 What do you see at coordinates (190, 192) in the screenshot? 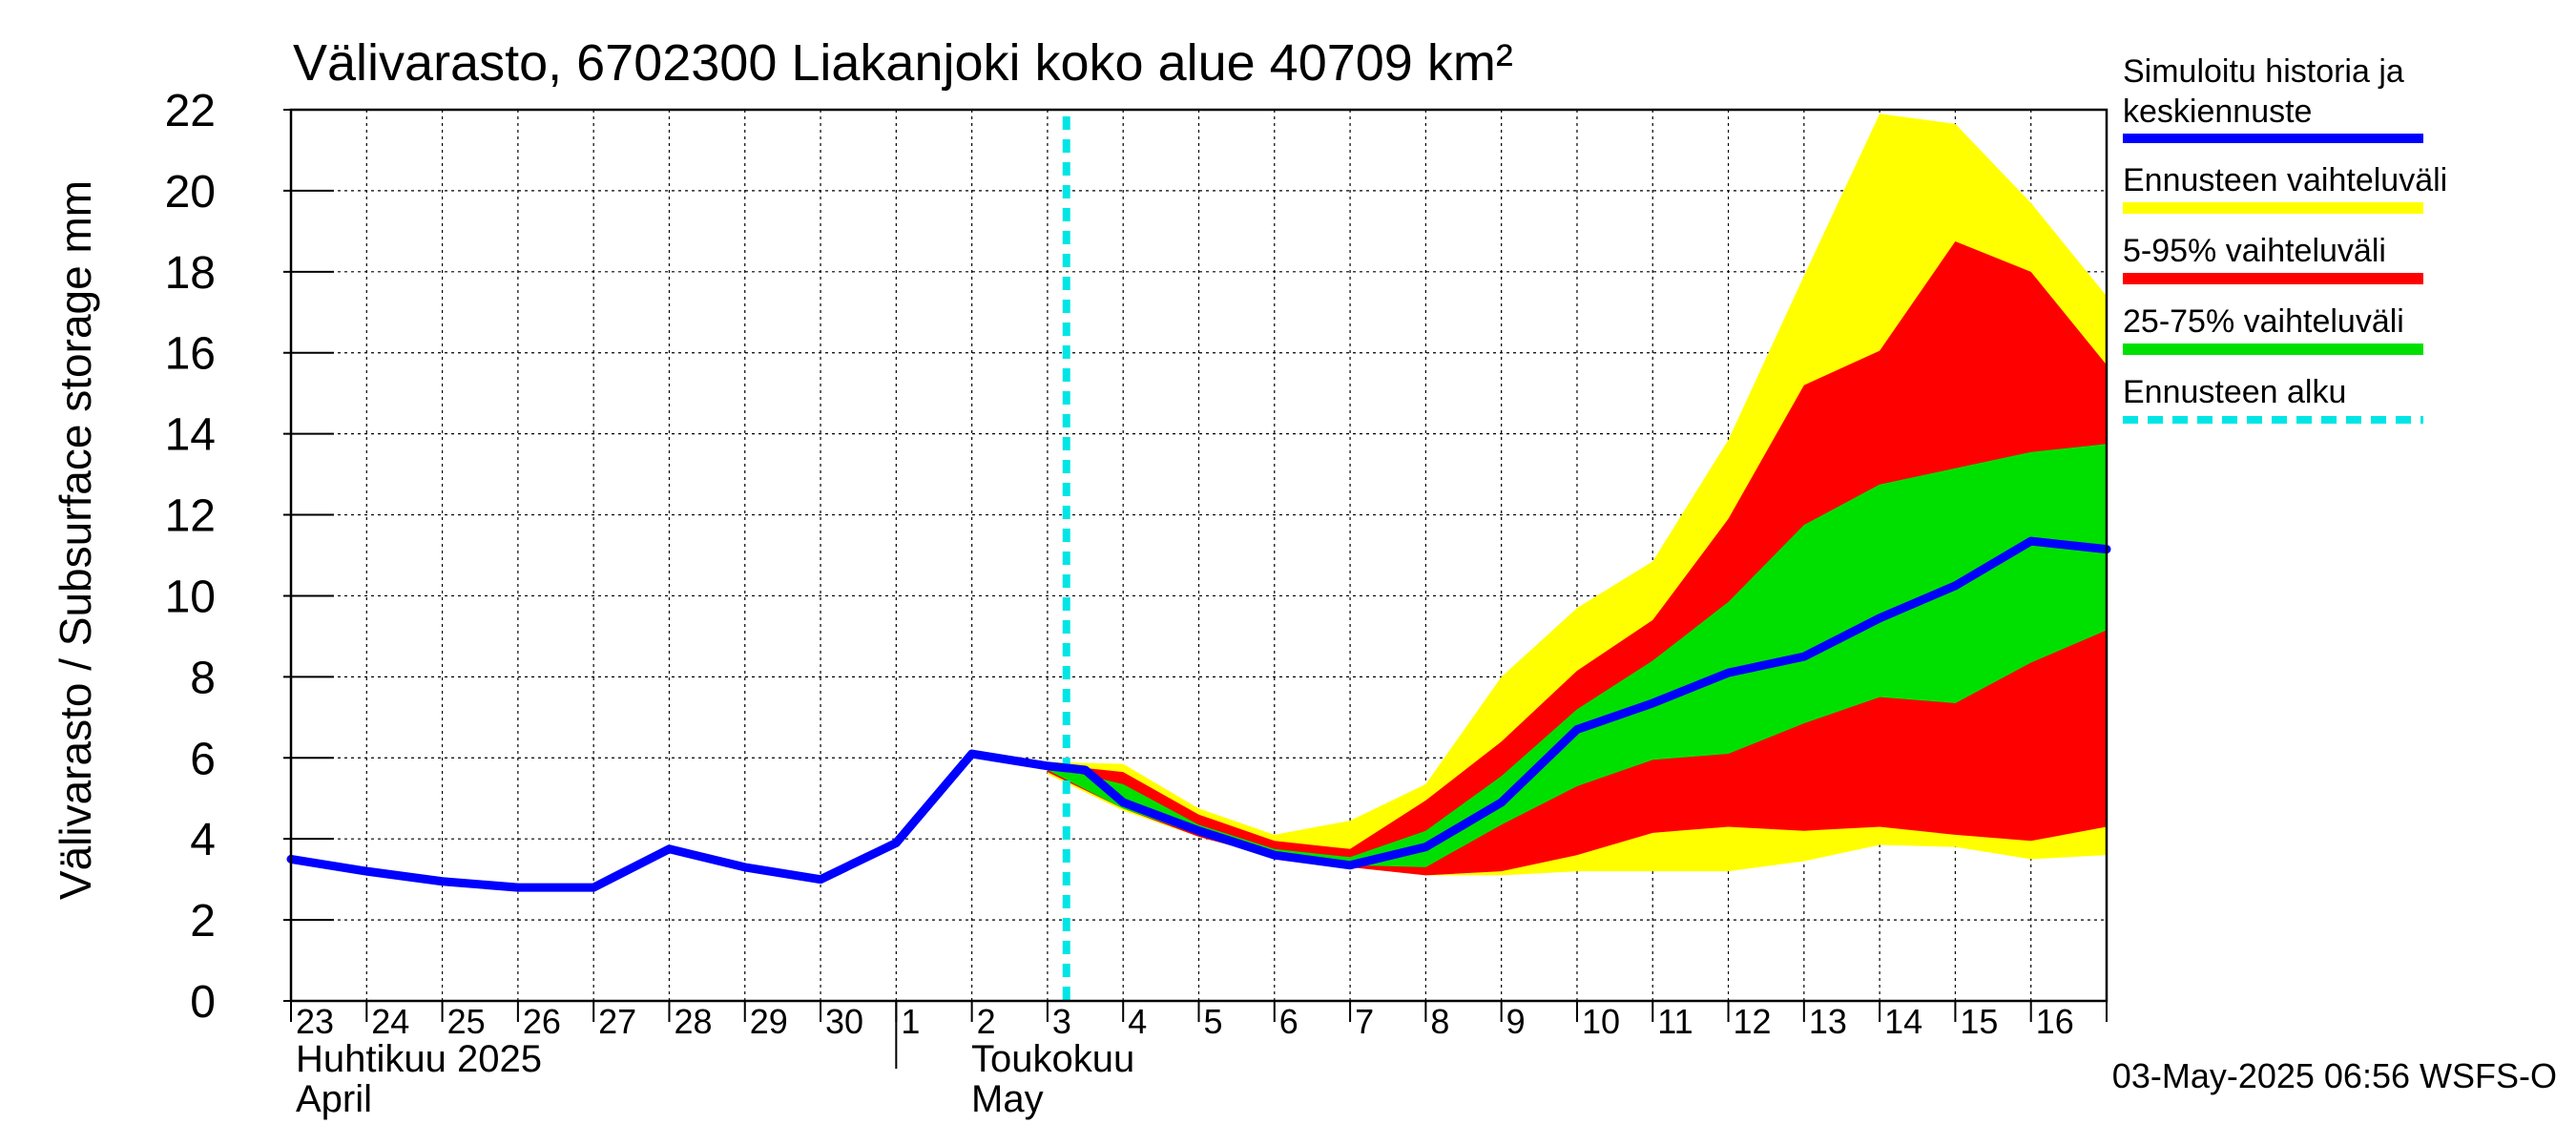
I see `y-tick-label: 20` at bounding box center [190, 192].